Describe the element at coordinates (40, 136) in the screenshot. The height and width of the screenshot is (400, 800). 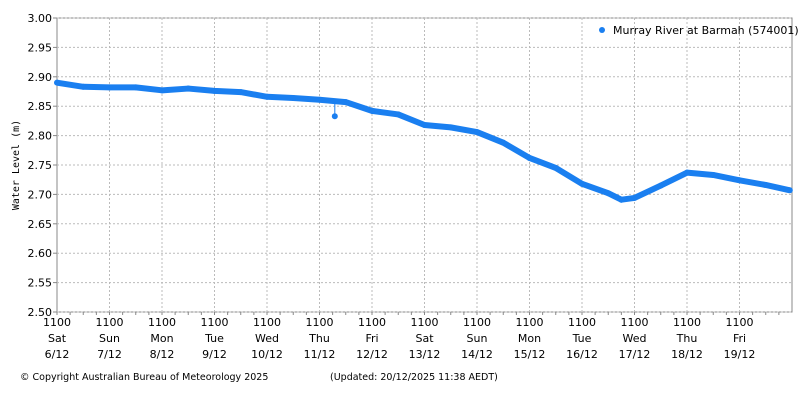
I see `y-tick-label: 2.80` at that location.